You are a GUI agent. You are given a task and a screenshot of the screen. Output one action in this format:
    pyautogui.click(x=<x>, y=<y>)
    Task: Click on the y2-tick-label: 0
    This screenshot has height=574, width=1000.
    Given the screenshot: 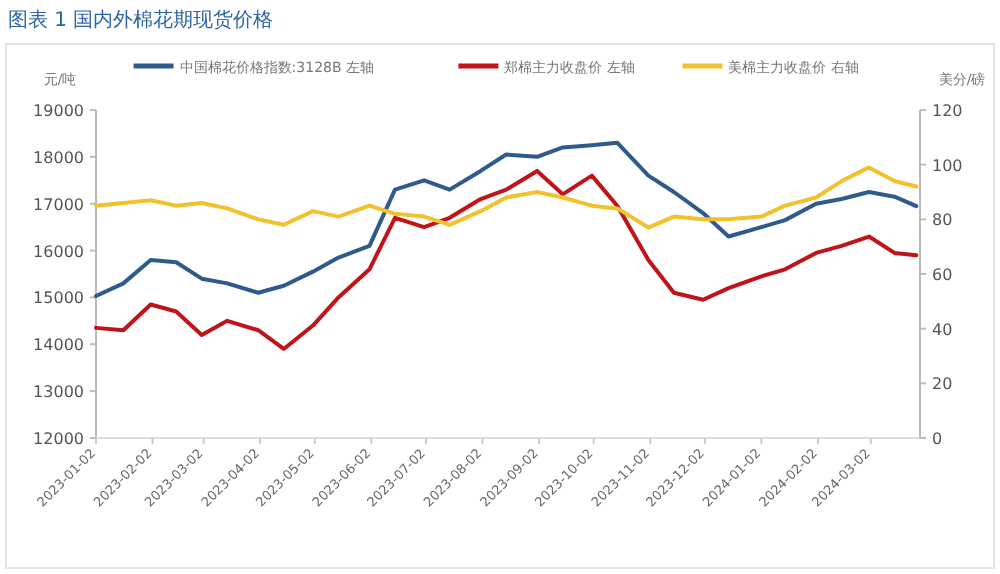 What is the action you would take?
    pyautogui.click(x=937, y=439)
    